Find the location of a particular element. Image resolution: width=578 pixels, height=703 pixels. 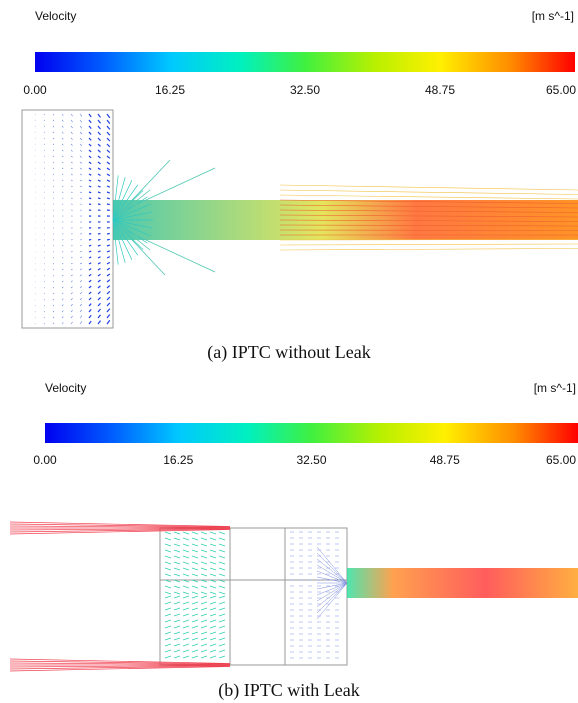

tick-label: 32.50 is located at coordinates (311, 460).